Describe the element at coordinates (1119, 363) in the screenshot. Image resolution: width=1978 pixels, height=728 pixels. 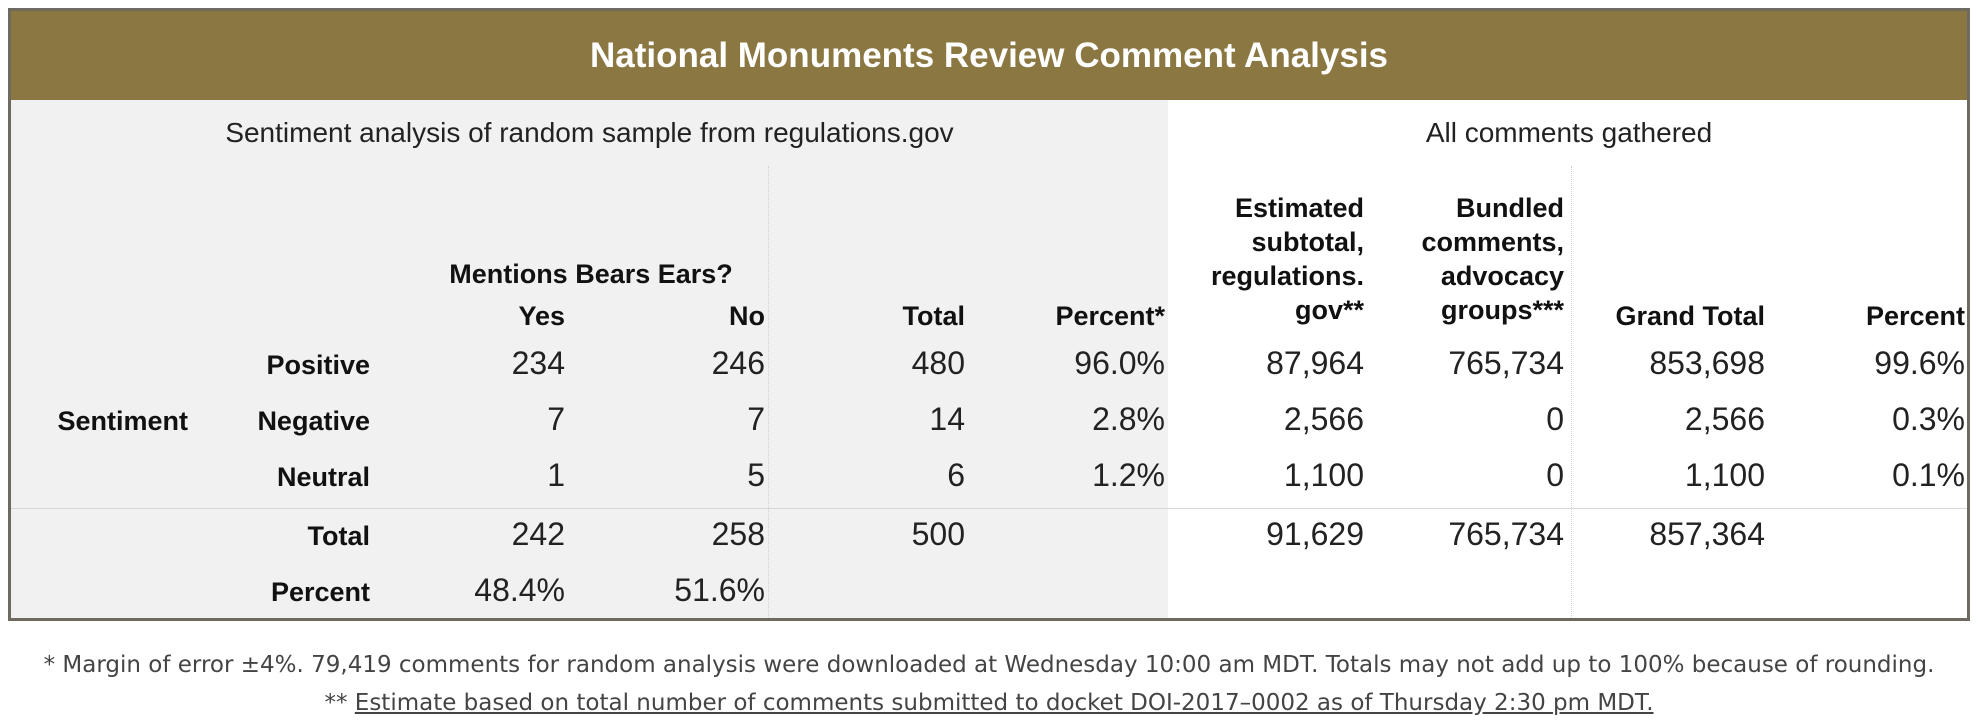
I see `cell-positive-percent-star: 96.0%` at that location.